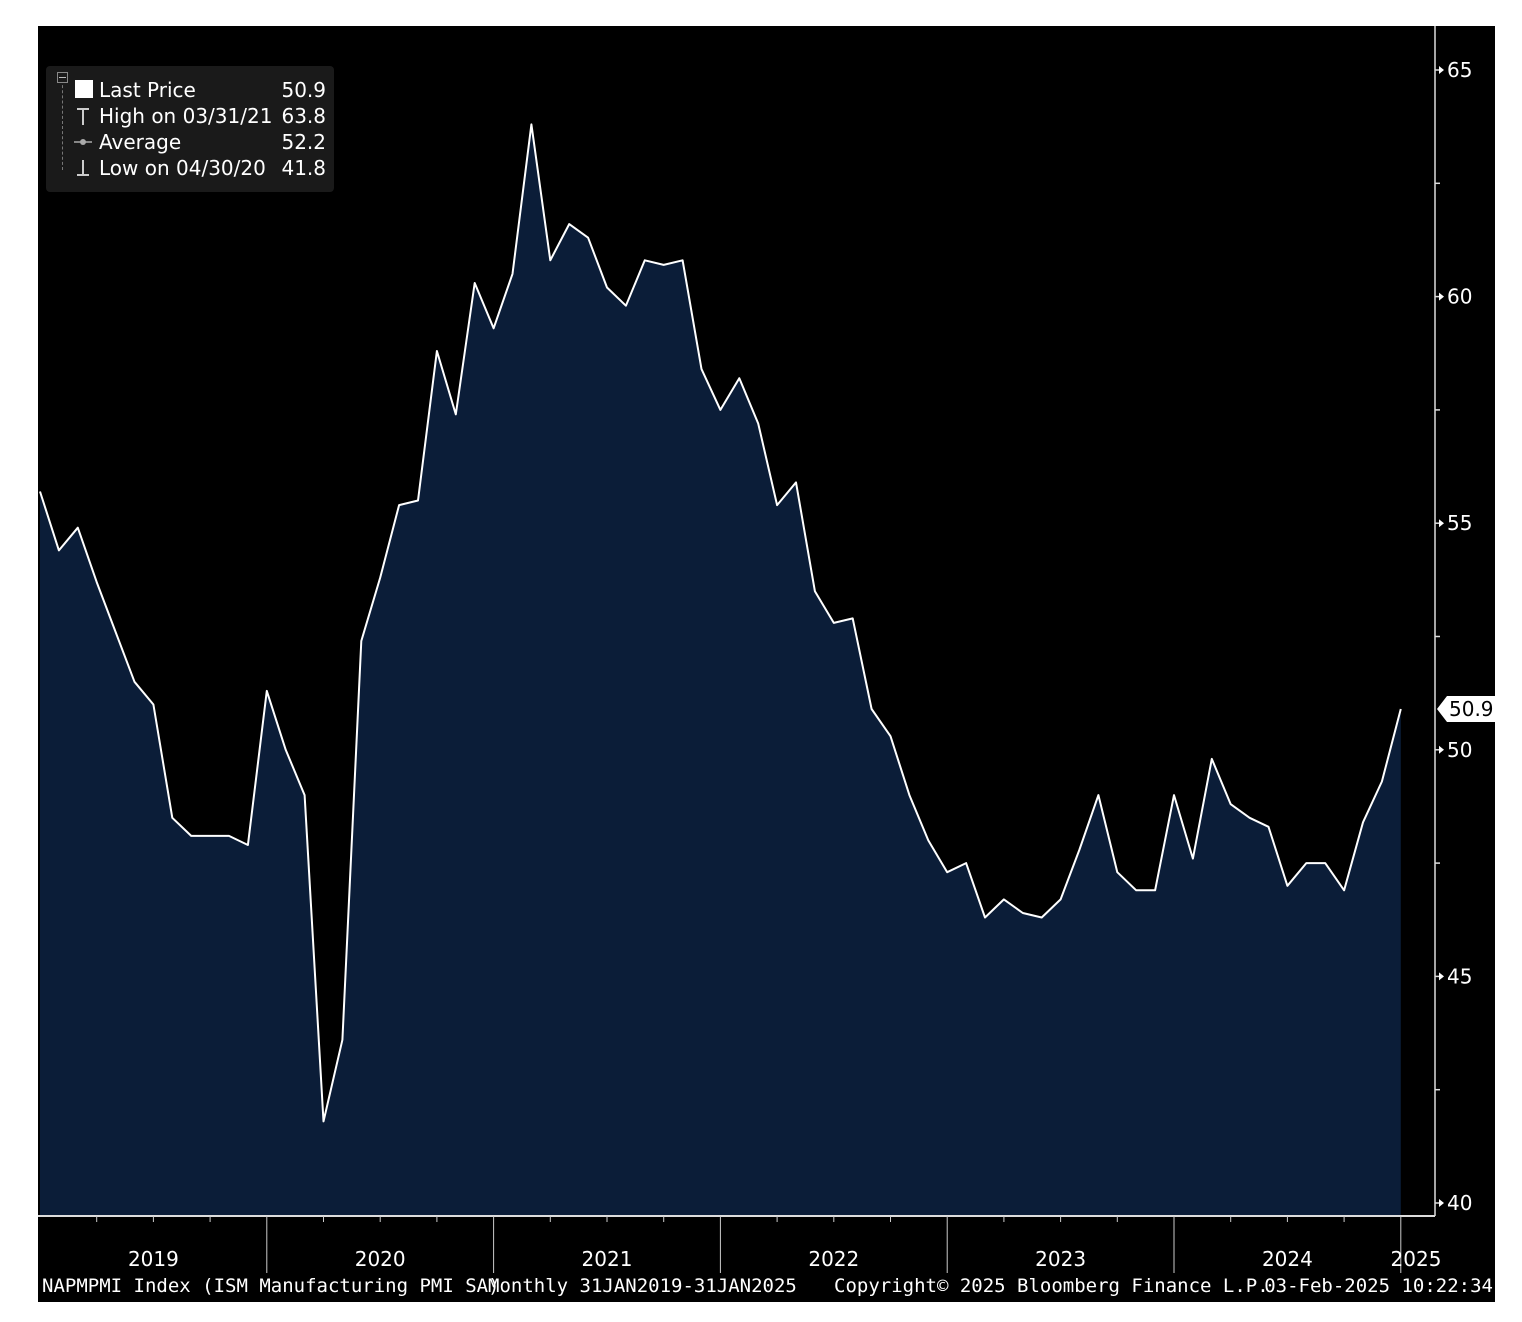 Image resolution: width=1522 pixels, height=1322 pixels. Describe the element at coordinates (1416, 1259) in the screenshot. I see `x-tick-label: 2025` at that location.